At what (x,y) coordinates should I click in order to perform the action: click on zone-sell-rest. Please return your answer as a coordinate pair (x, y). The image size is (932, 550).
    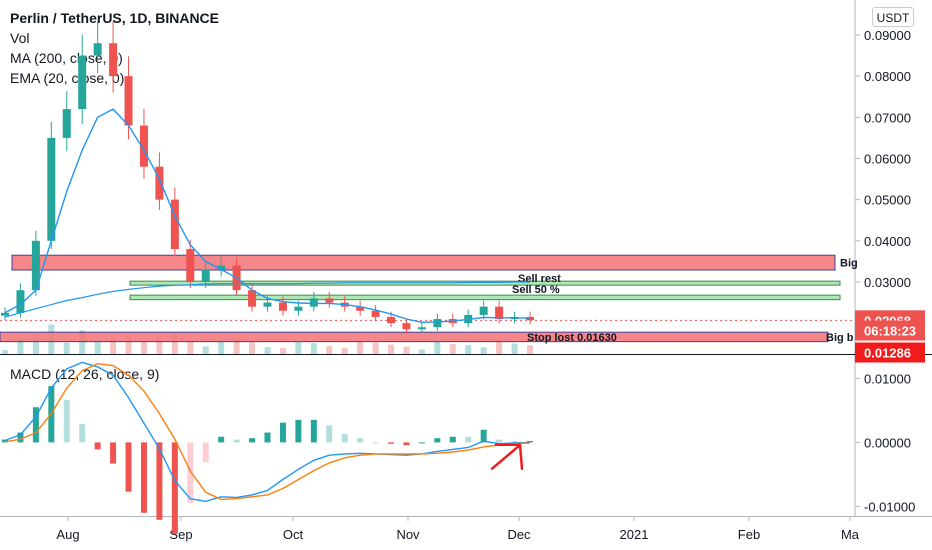
    Looking at the image, I should click on (485, 283).